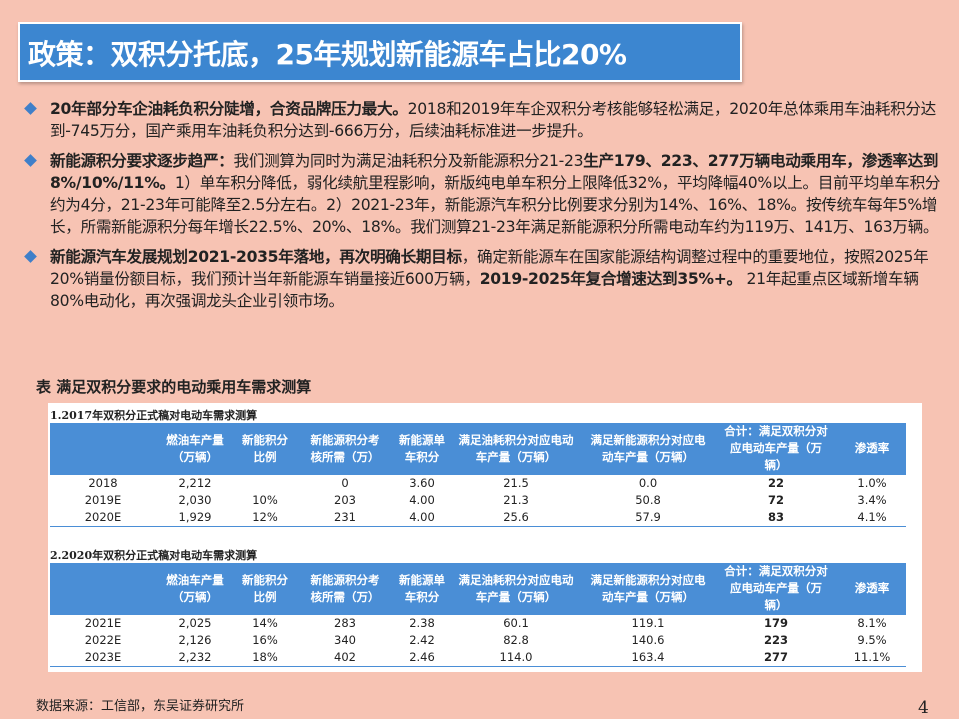 This screenshot has height=719, width=959. Describe the element at coordinates (103, 500) in the screenshot. I see `year-cell: 2019E` at that location.